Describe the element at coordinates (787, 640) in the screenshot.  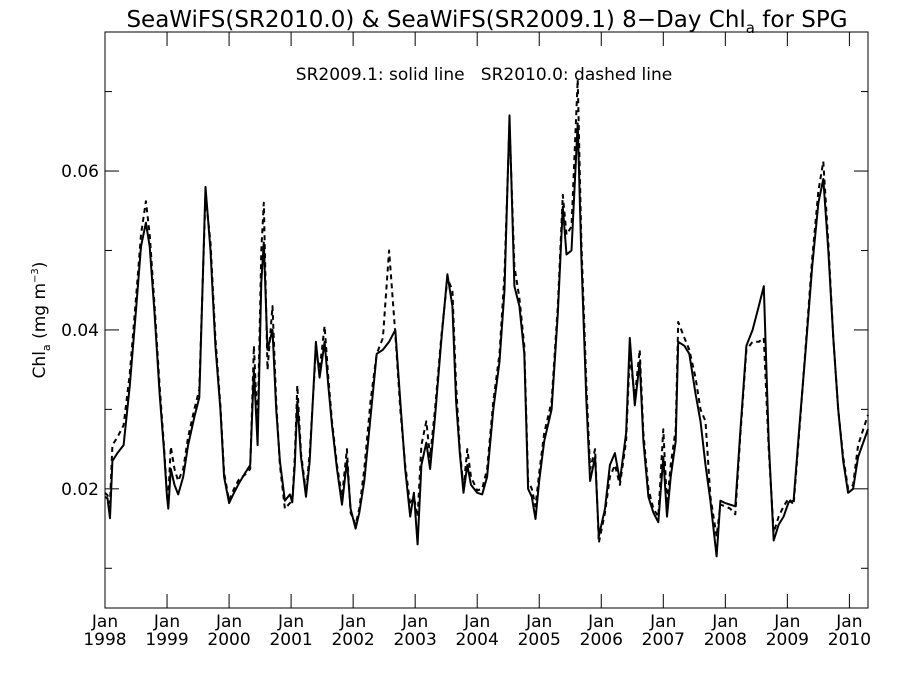
I see `x-tick-label-year: 2009` at that location.